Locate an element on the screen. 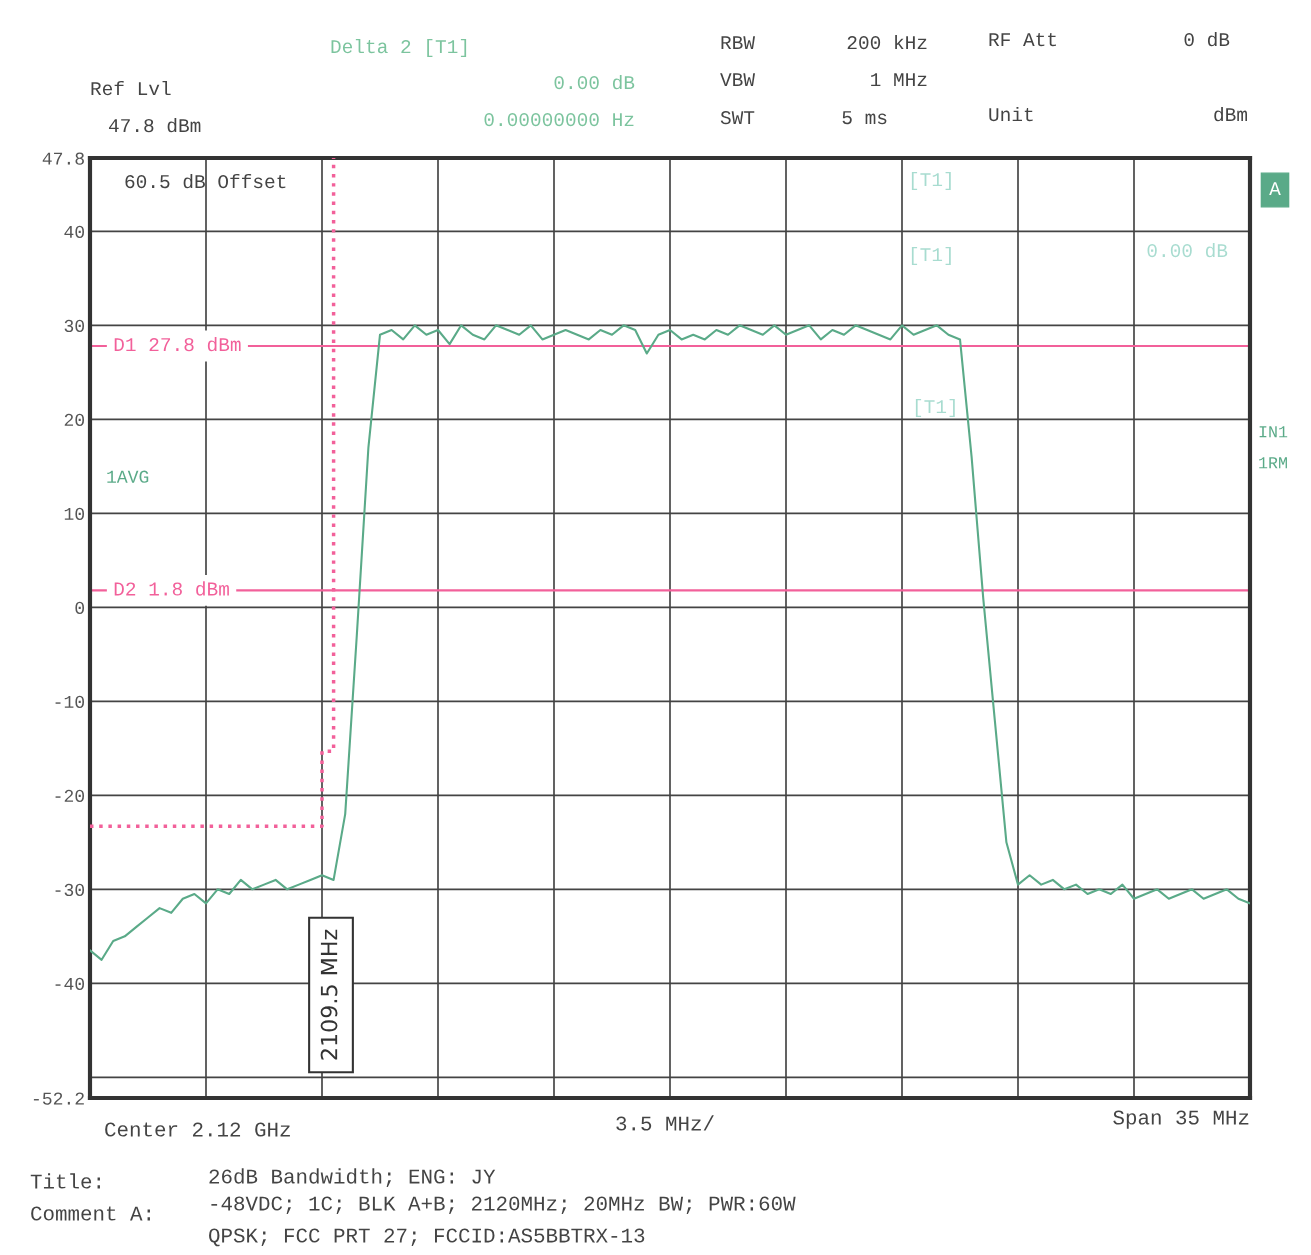  y-tick-label: 20 is located at coordinates (74, 420).